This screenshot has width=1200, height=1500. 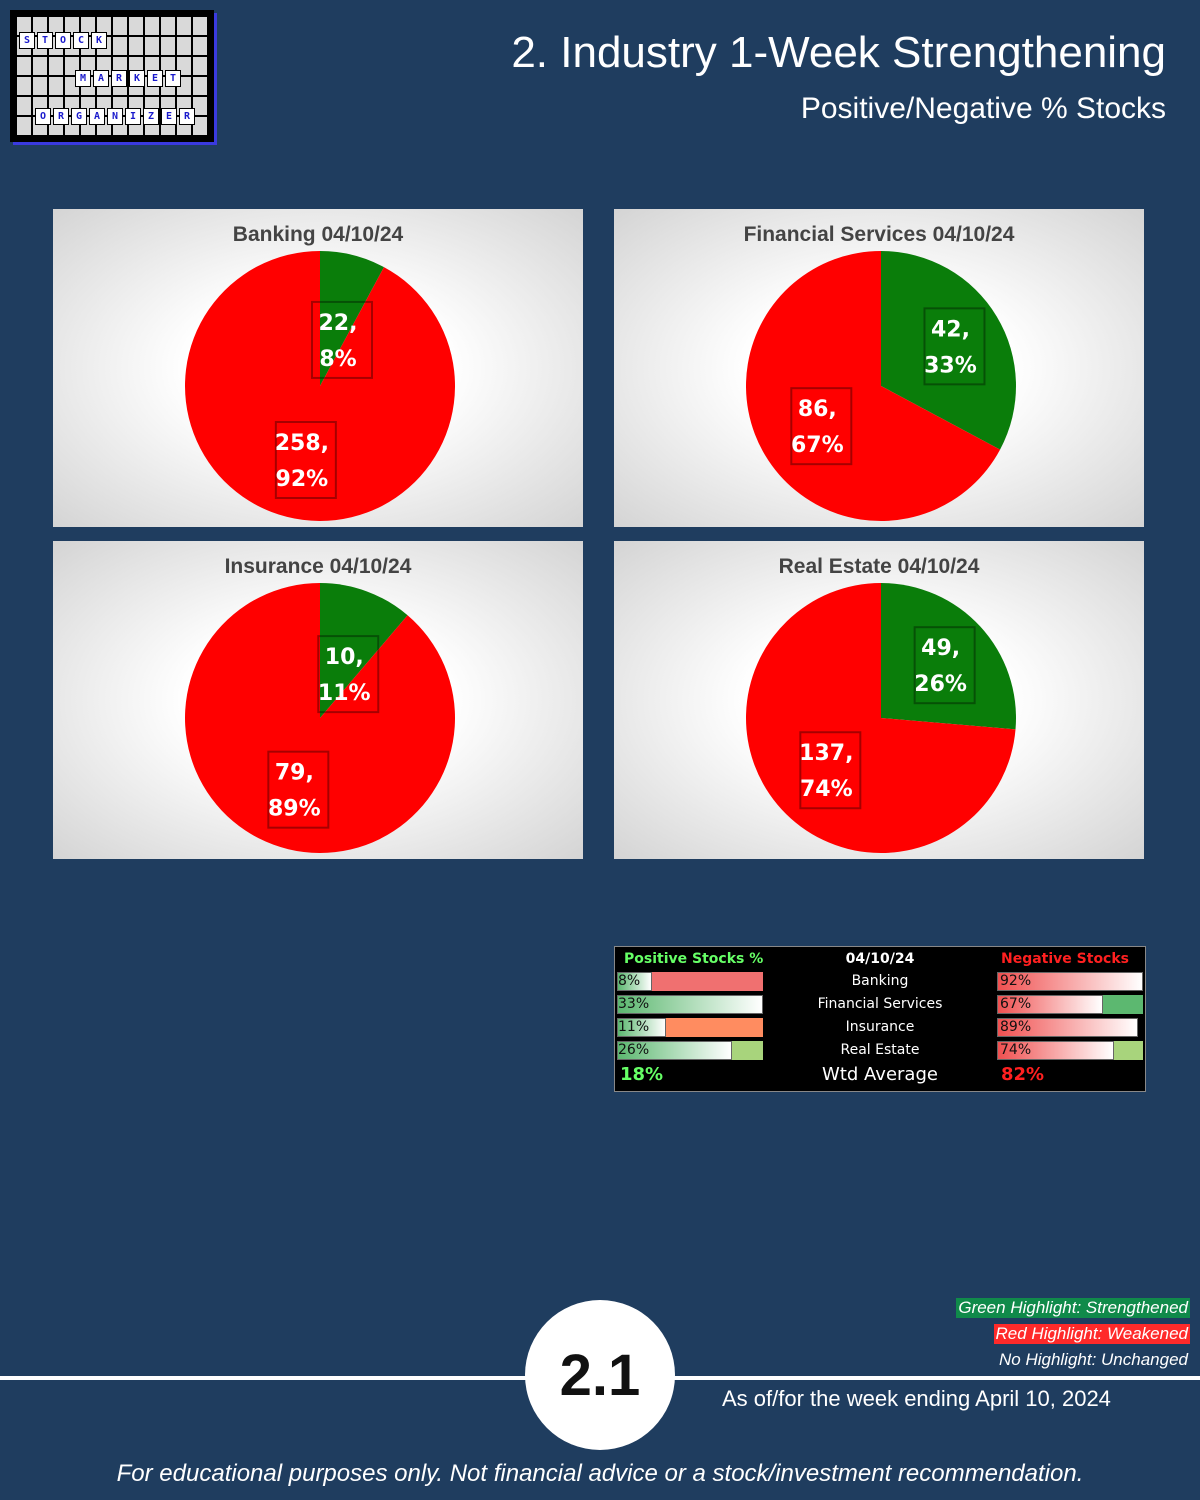 What do you see at coordinates (940, 684) in the screenshot?
I see `data-label-positive: 26%` at bounding box center [940, 684].